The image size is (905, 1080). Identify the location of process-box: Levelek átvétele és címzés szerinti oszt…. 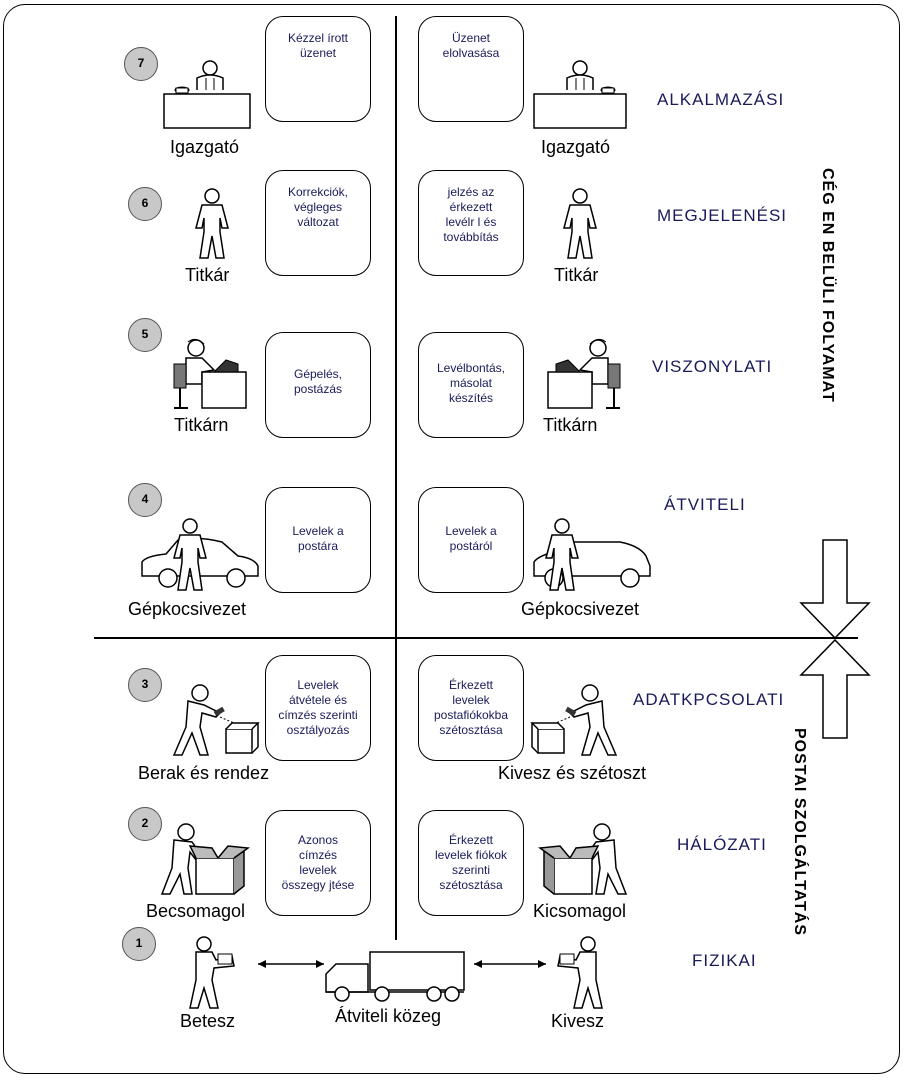
(318, 708).